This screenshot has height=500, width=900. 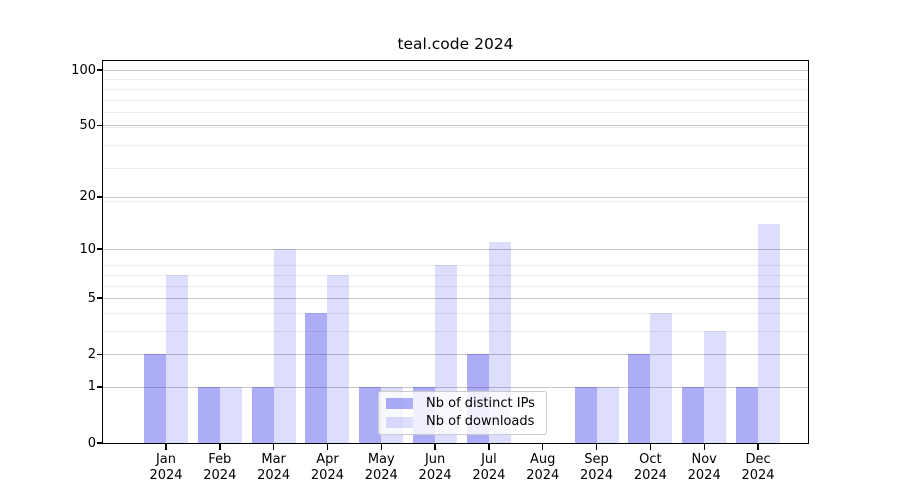 I want to click on y-tick-label: 5, so click(x=91, y=298).